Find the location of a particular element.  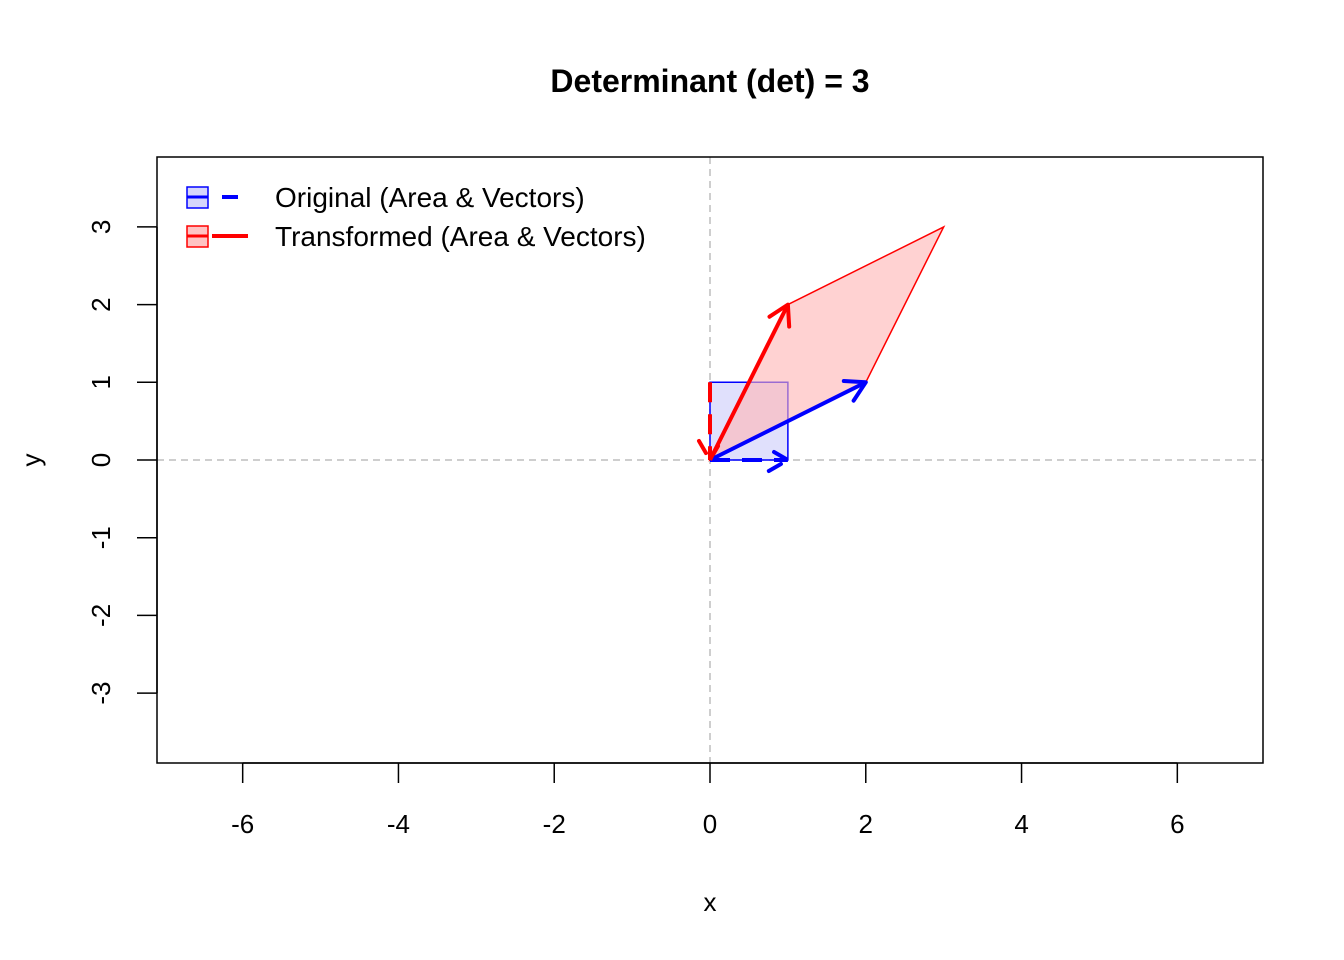

x-tick-label: -6 is located at coordinates (242, 824).